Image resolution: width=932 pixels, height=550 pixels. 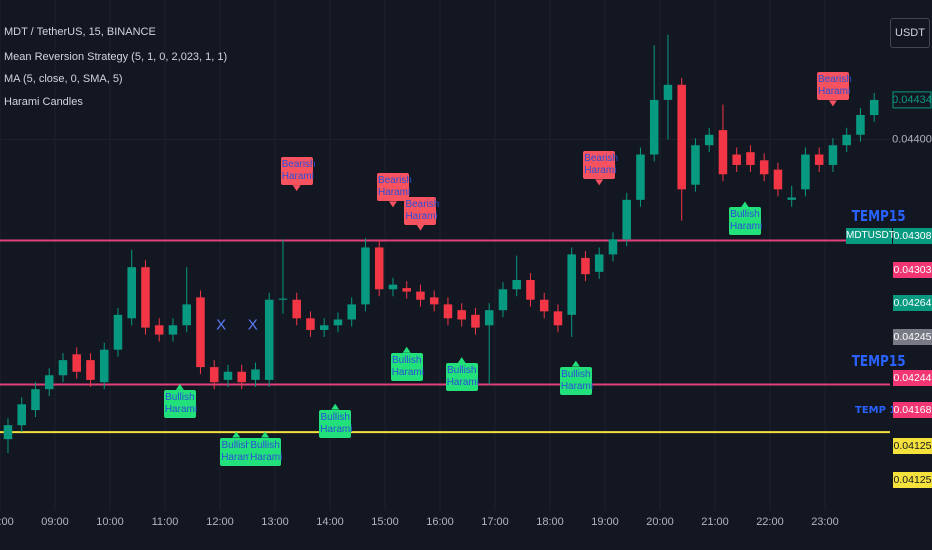 I want to click on x-tick-label: 14:00, so click(x=330, y=522).